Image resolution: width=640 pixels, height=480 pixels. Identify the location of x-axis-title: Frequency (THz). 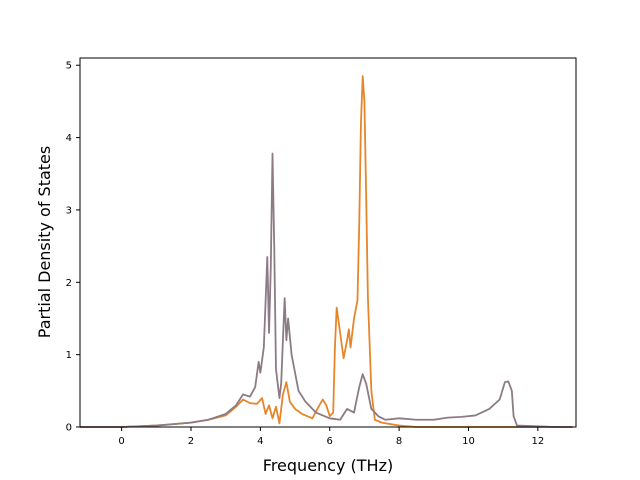
(328, 465).